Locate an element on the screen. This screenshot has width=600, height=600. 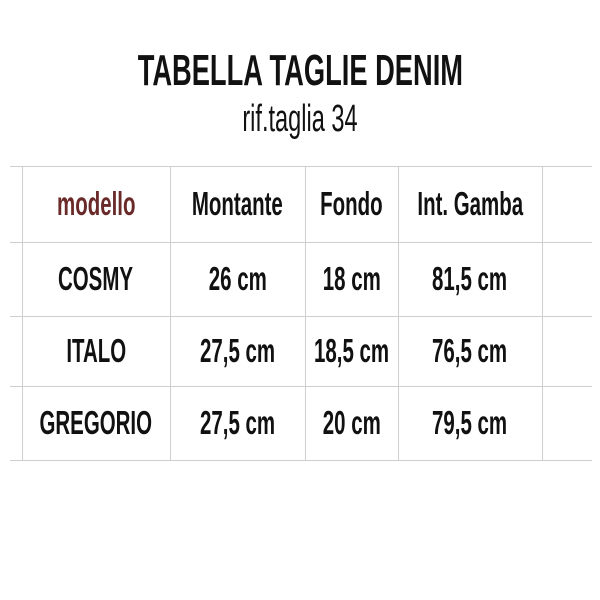
cell-text: Montante is located at coordinates (237, 203).